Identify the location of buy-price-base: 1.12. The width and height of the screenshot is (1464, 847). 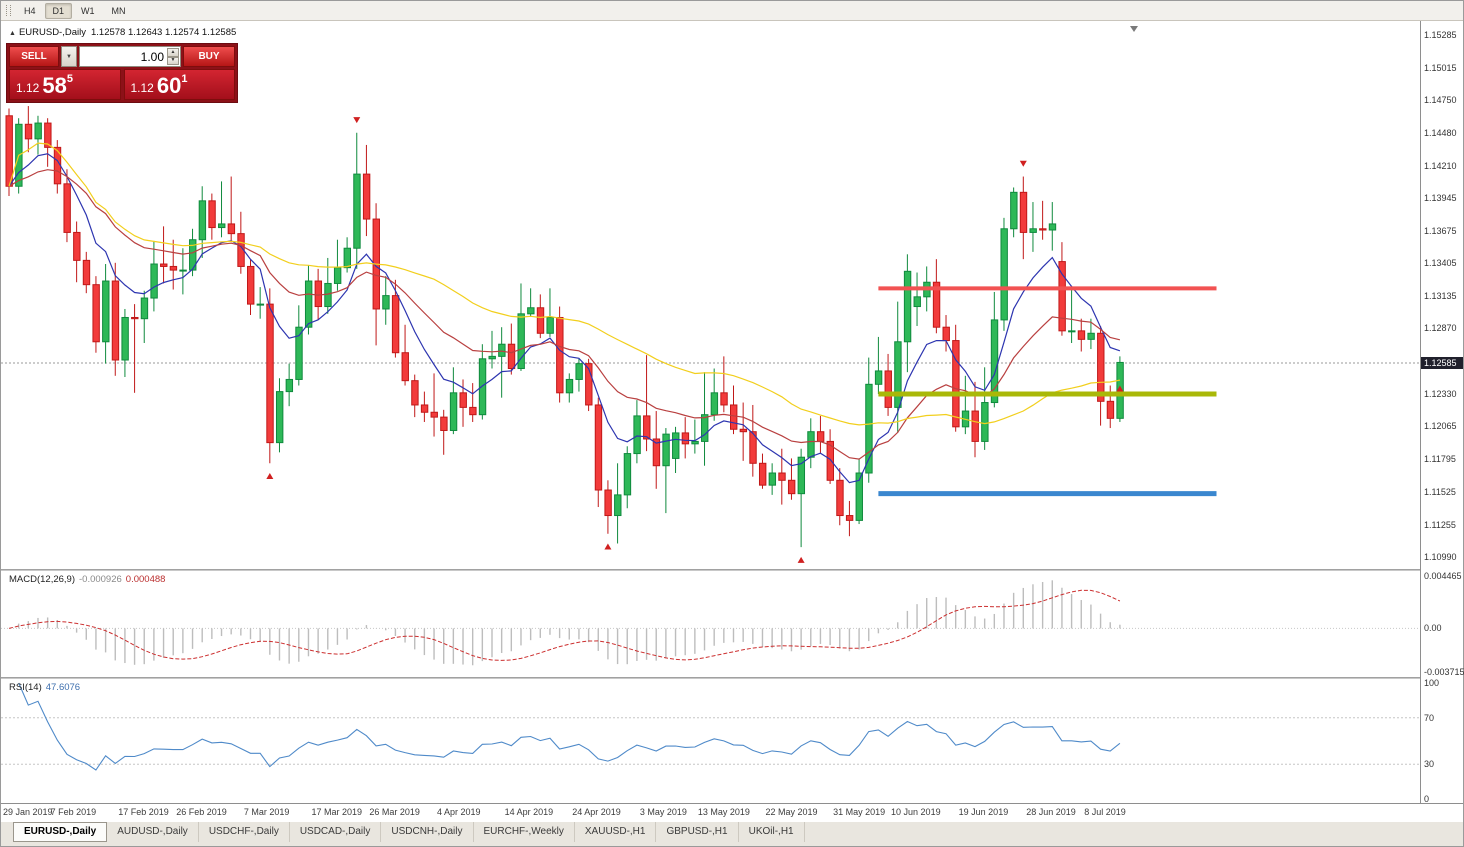
(142, 88).